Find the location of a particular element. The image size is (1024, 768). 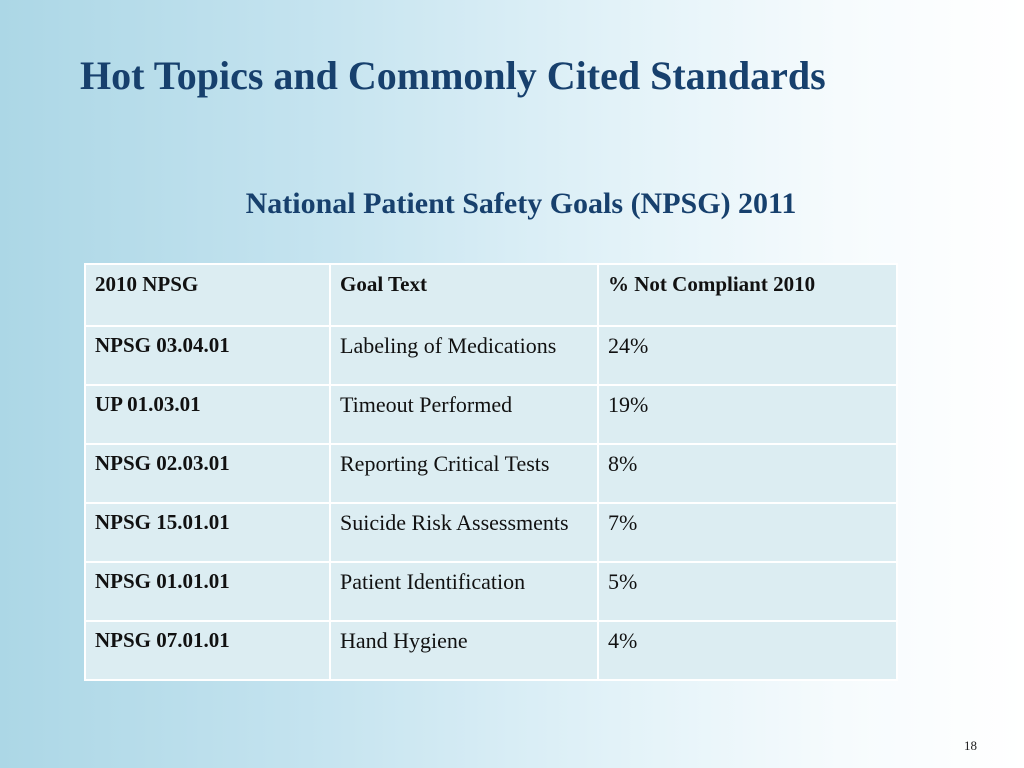

percent-cell: 19% is located at coordinates (747, 414).